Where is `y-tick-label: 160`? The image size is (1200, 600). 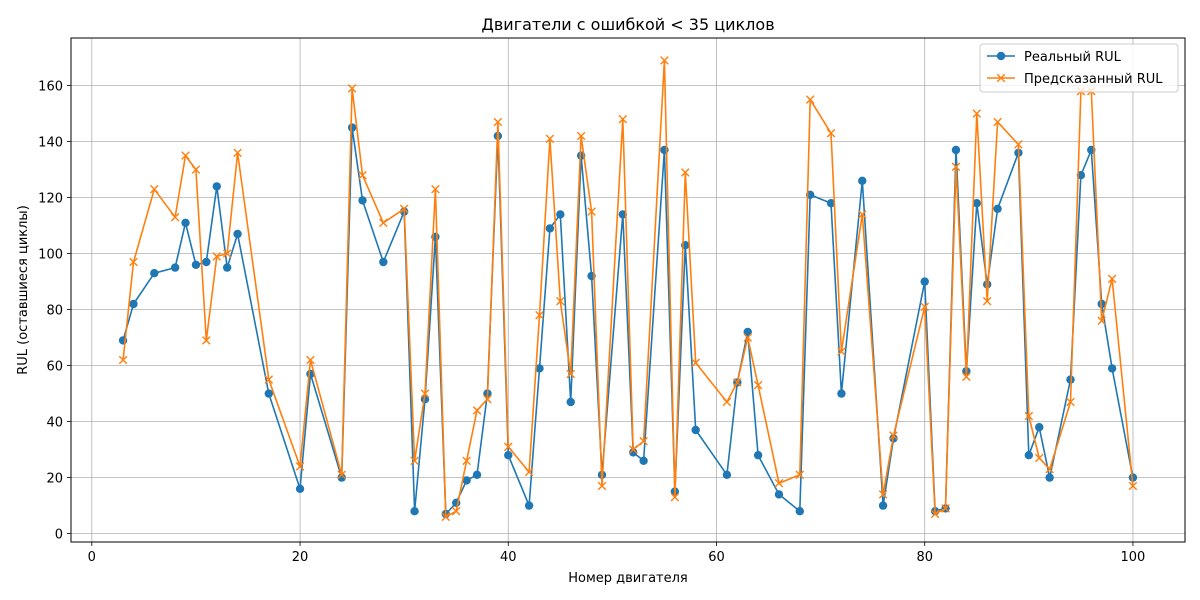 y-tick-label: 160 is located at coordinates (50, 87).